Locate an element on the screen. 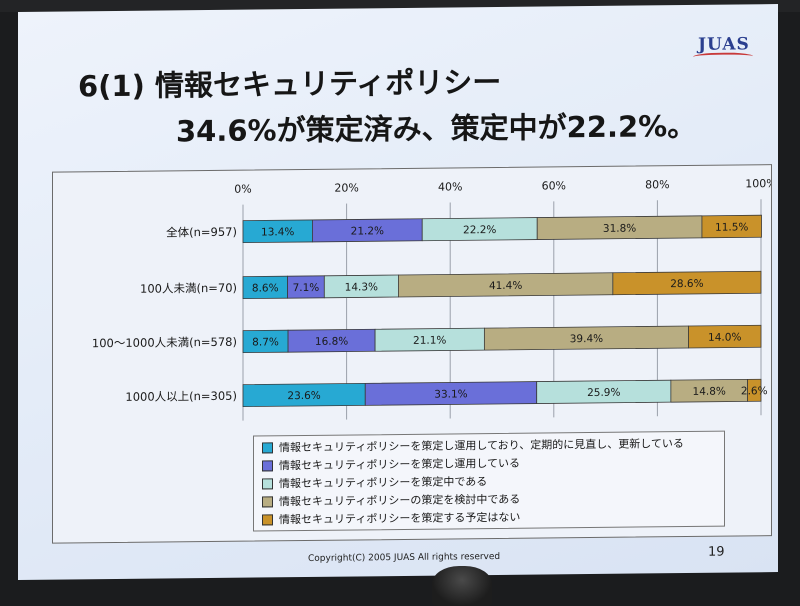 The height and width of the screenshot is (606, 800). data-label: 14.8% is located at coordinates (709, 392).